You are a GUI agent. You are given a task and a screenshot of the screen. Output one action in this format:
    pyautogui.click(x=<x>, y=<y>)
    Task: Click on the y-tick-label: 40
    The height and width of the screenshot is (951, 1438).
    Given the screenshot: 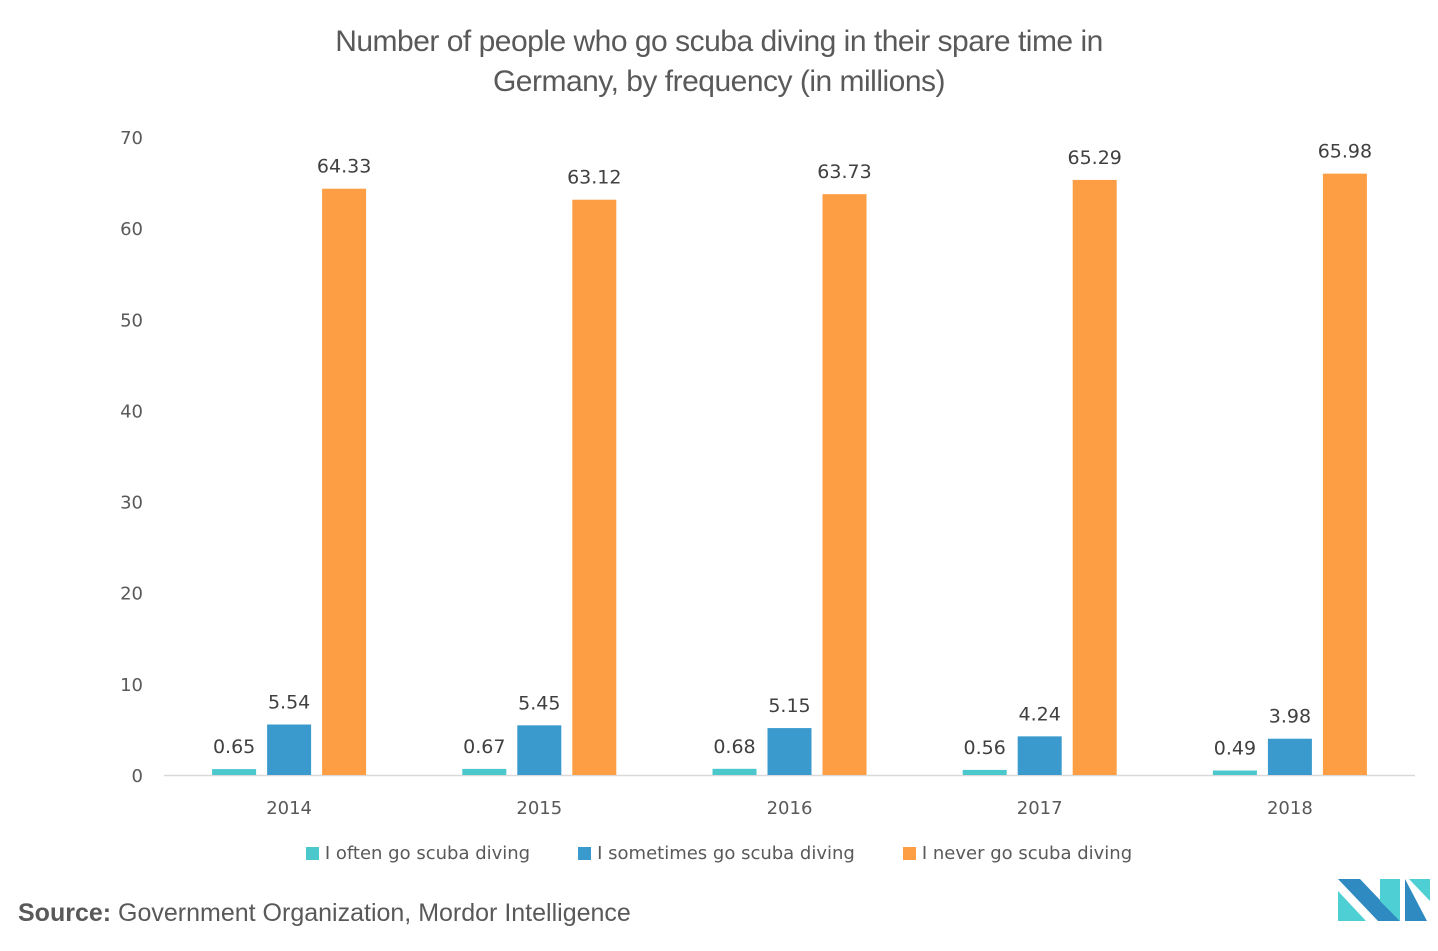 What is the action you would take?
    pyautogui.click(x=131, y=411)
    